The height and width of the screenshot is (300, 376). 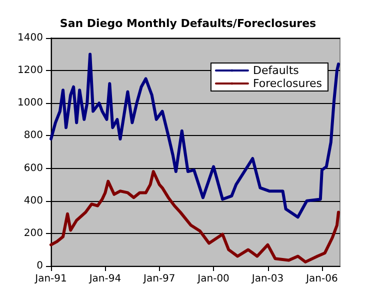 What do you see at coordinates (30, 38) in the screenshot?
I see `y-tick-label: 1400` at bounding box center [30, 38].